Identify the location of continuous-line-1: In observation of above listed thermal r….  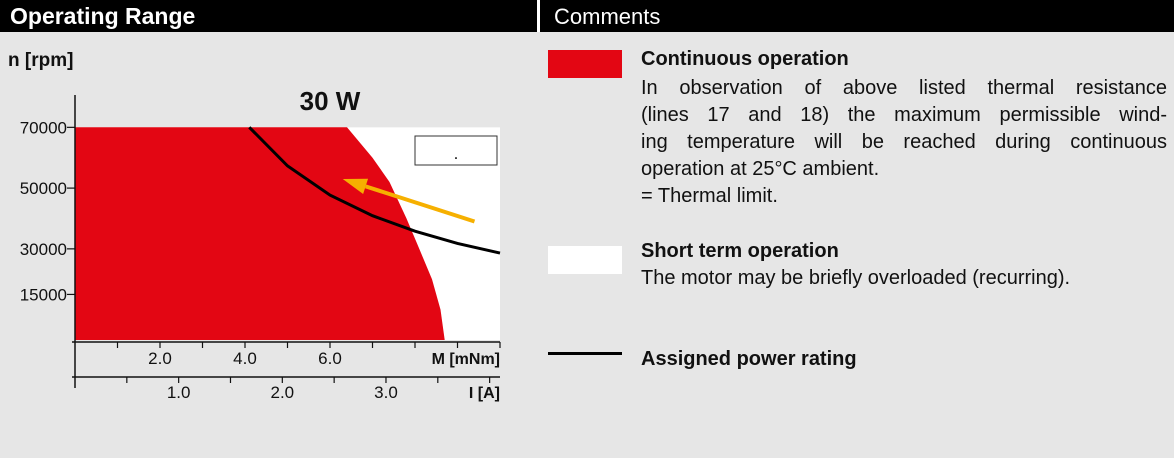
(904, 88).